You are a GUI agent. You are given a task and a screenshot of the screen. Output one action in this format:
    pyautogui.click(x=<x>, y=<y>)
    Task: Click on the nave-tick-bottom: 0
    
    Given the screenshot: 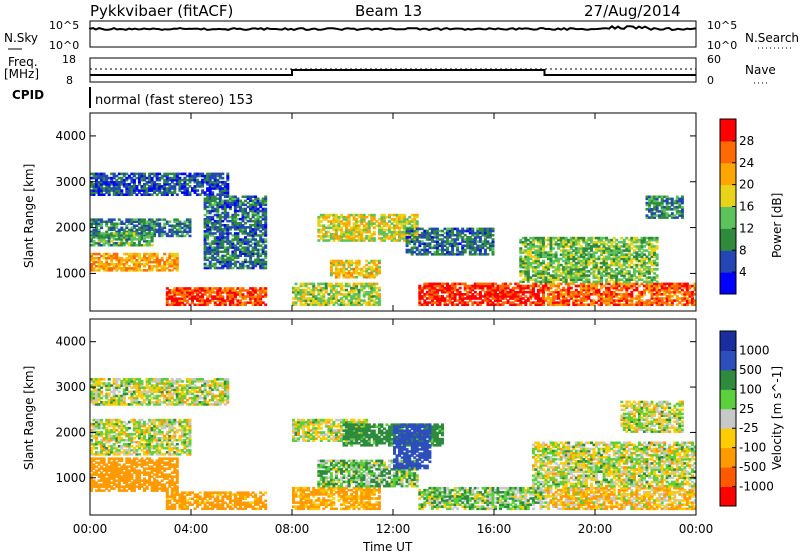 What is the action you would take?
    pyautogui.click(x=710, y=80)
    